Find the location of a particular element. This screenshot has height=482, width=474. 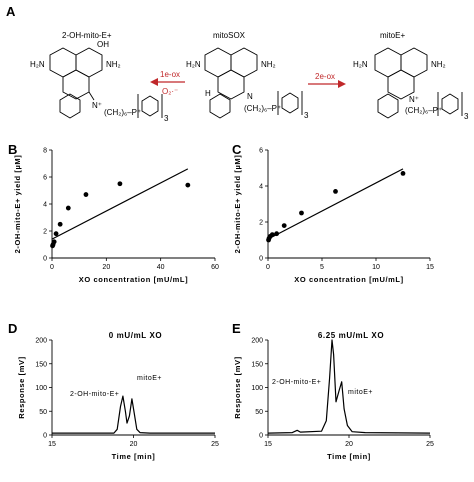

panel-a-label: A is located at coordinates (11, 11).